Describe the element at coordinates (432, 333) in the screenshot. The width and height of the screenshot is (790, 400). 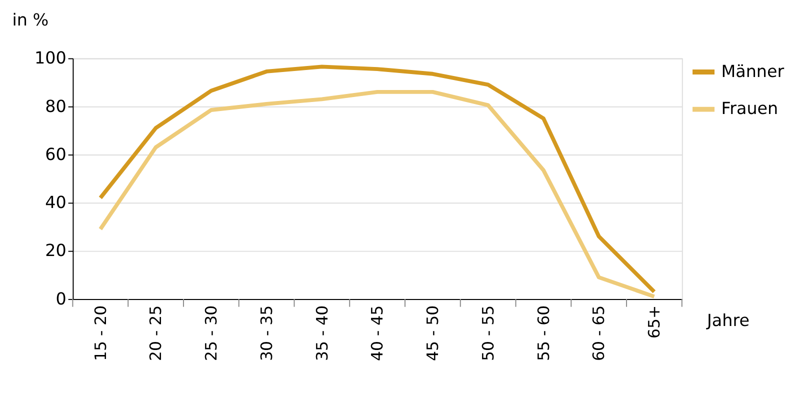
I see `x-tick-label: 45 - 50` at that location.